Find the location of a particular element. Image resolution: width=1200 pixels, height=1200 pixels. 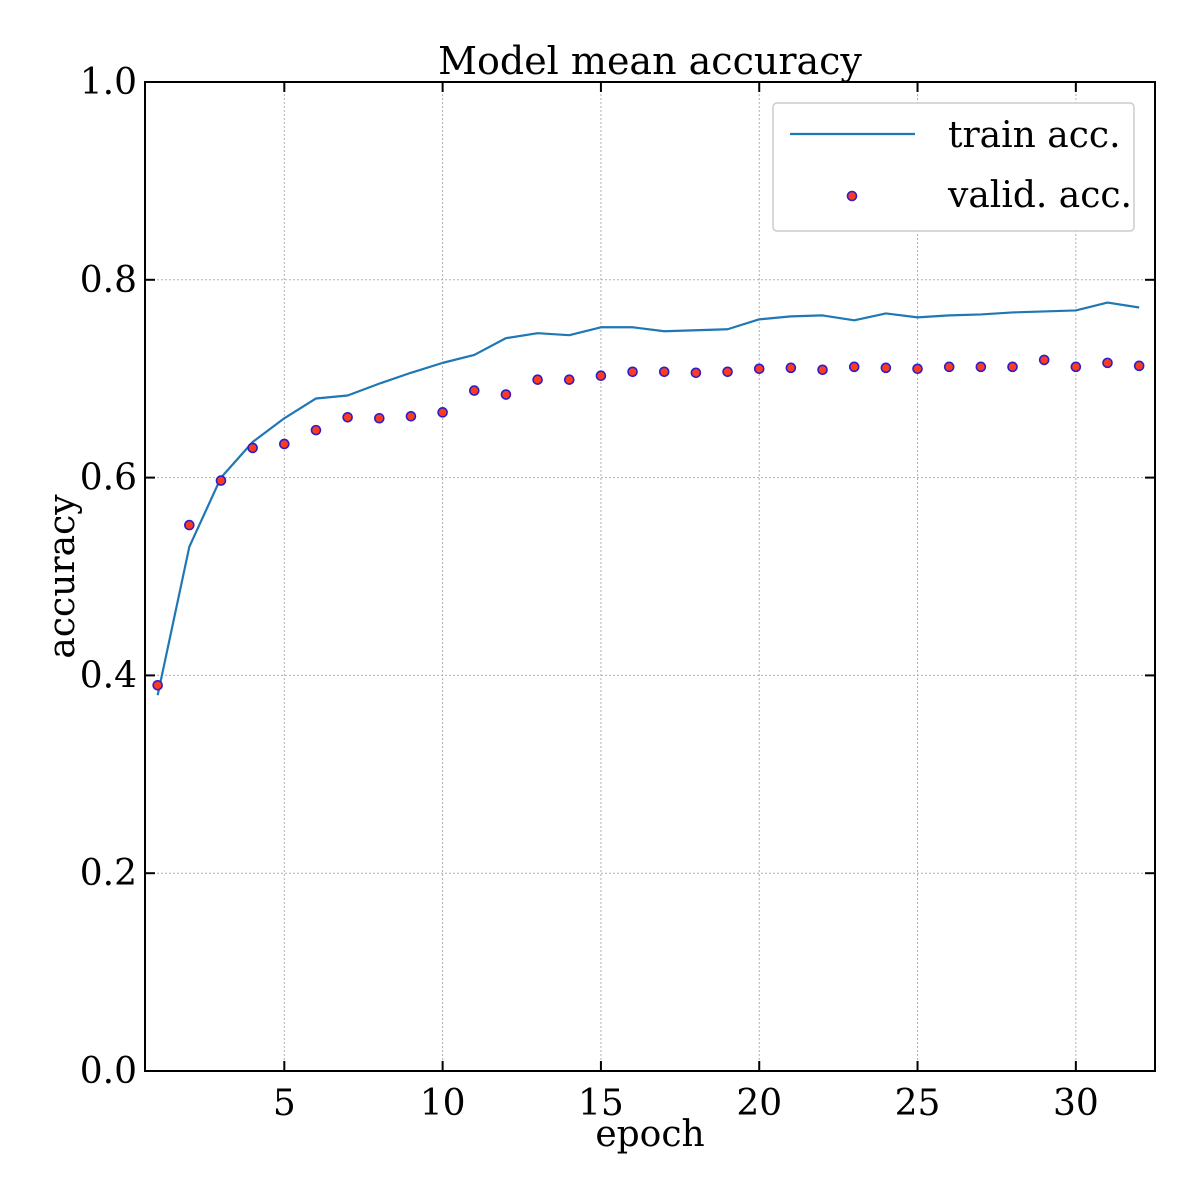

y-tick-label: 0.2 is located at coordinates (108, 873).